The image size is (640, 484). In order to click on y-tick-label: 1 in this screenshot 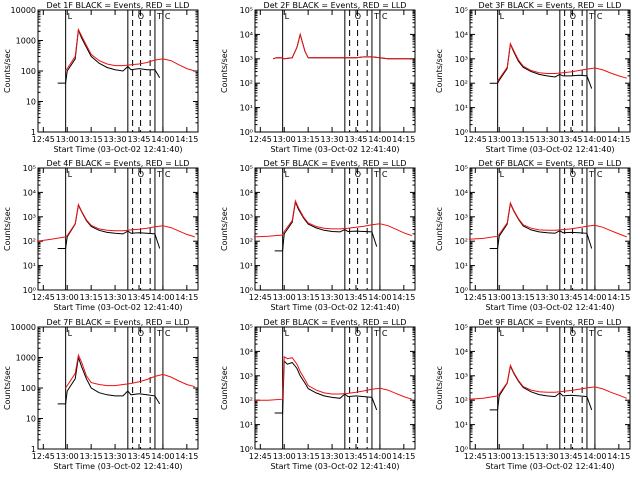, I will do `click(33, 449)`.